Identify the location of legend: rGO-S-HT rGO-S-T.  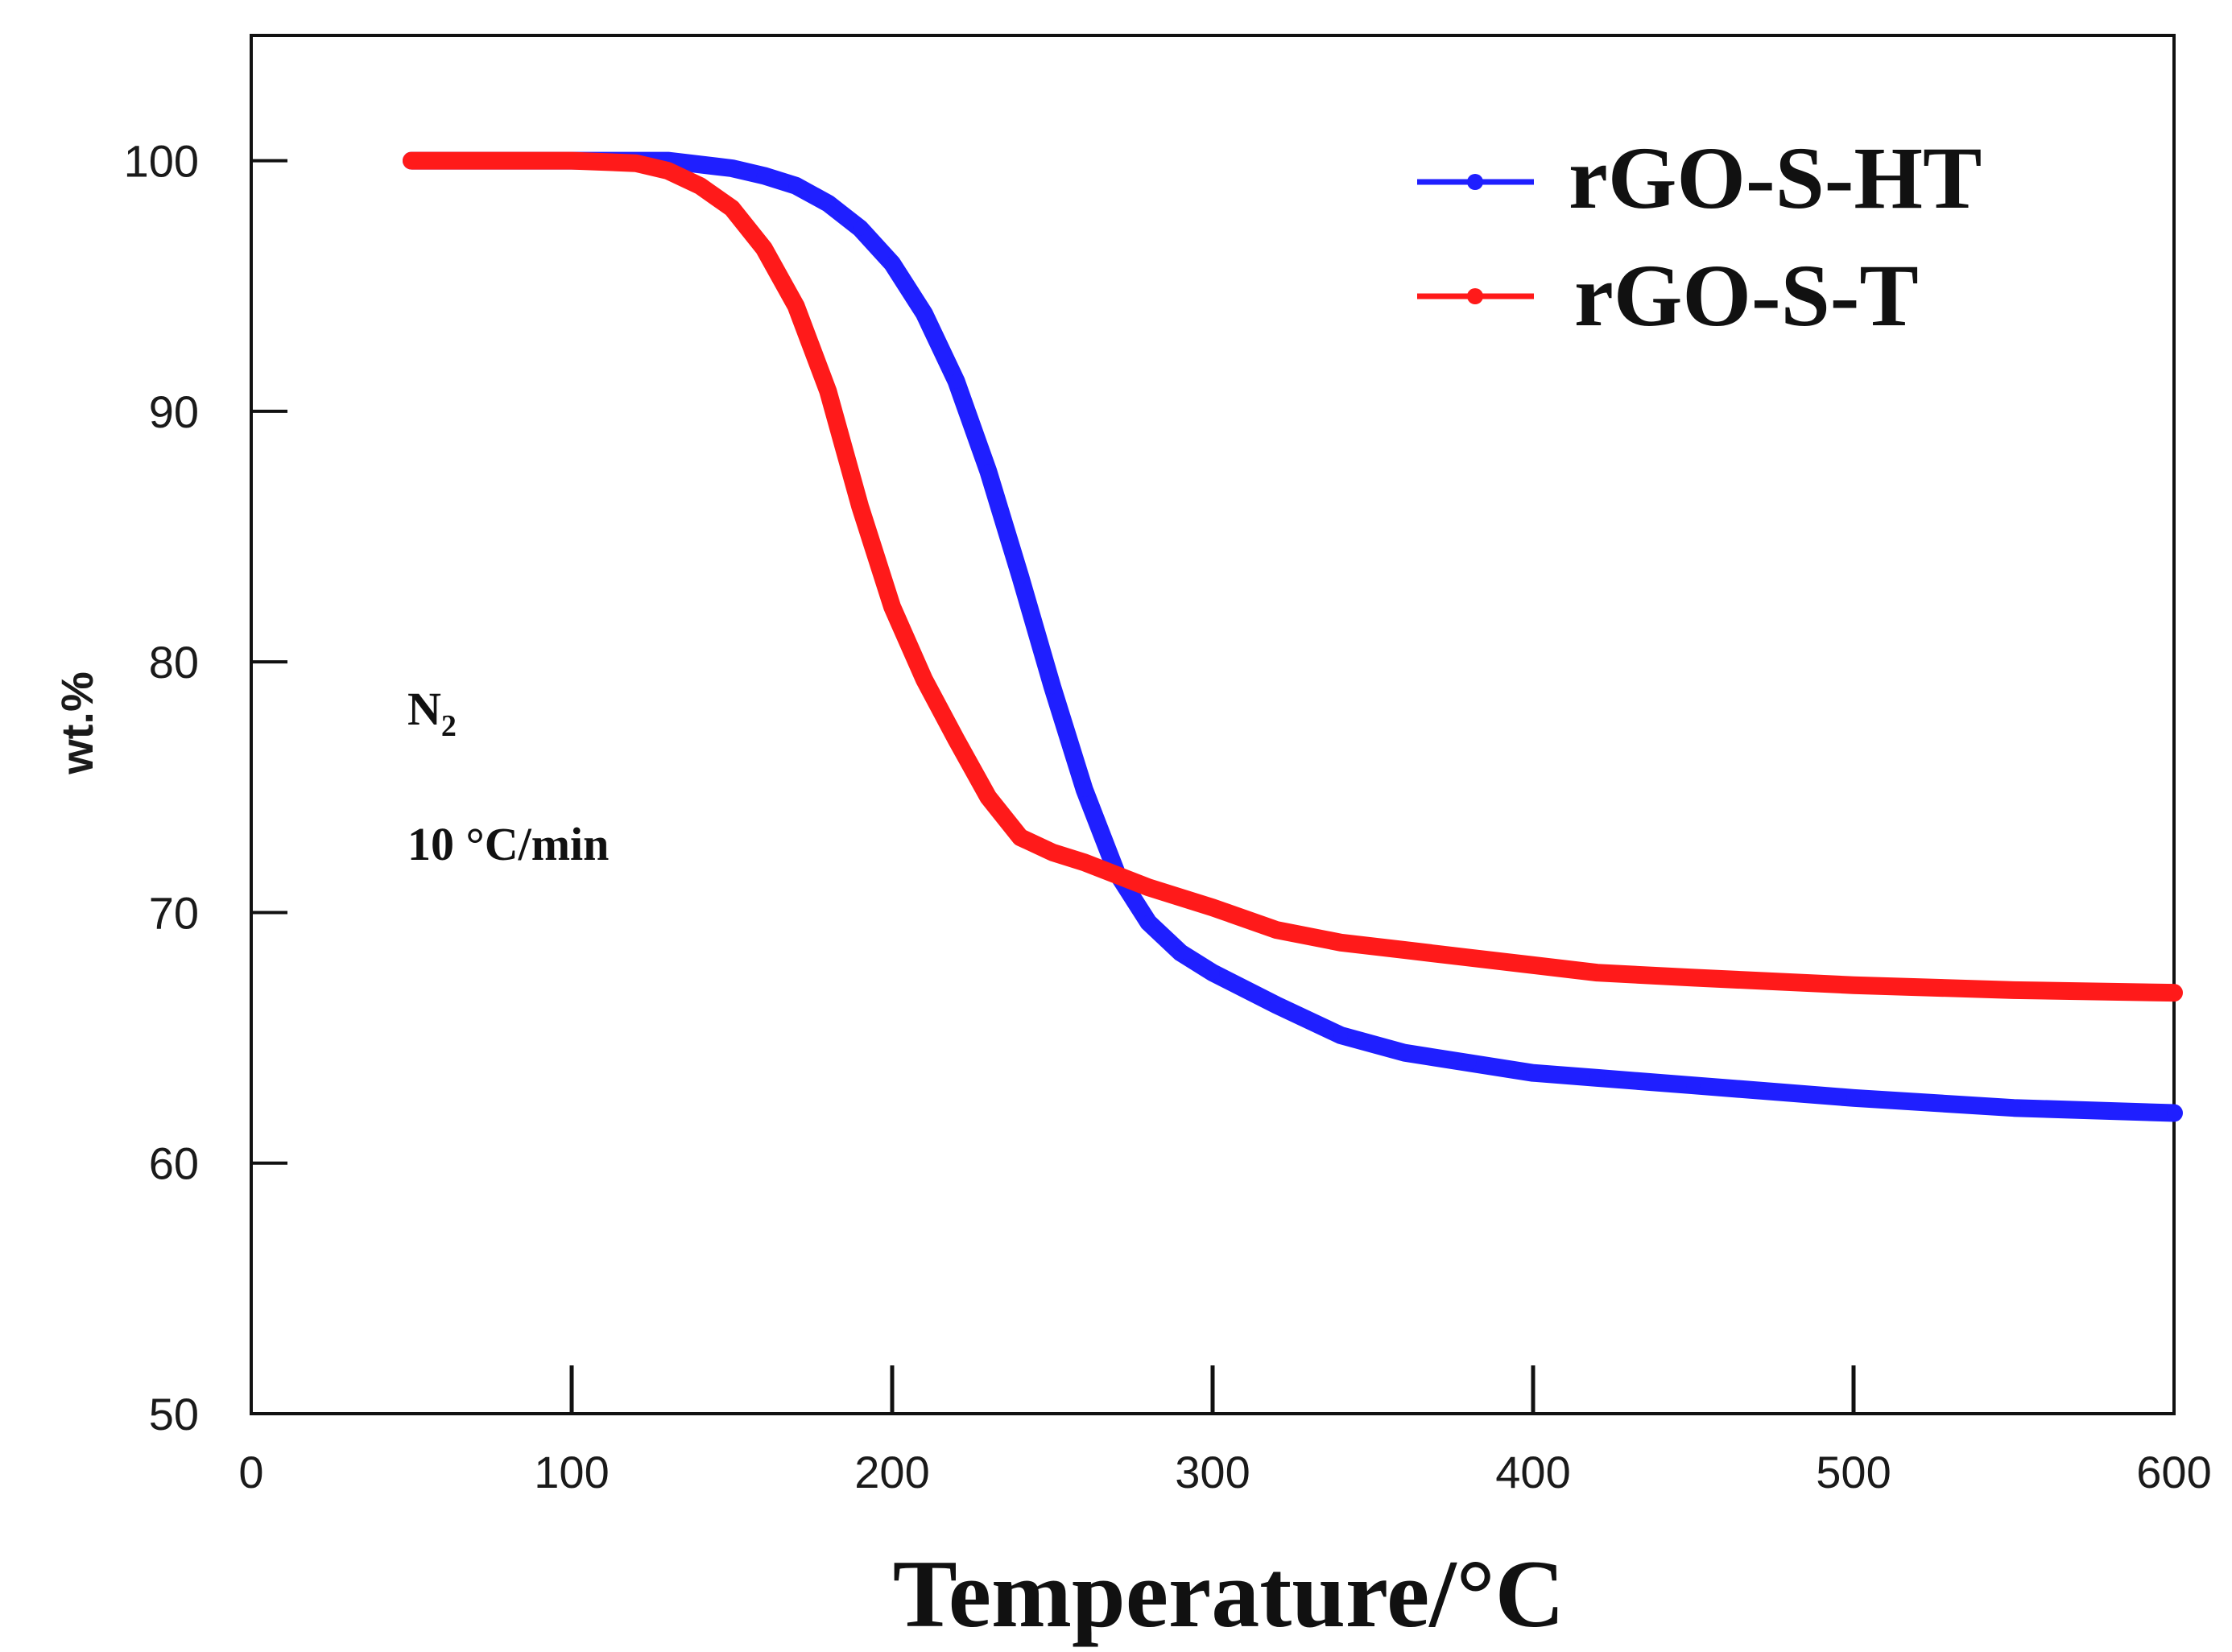
(1700, 237).